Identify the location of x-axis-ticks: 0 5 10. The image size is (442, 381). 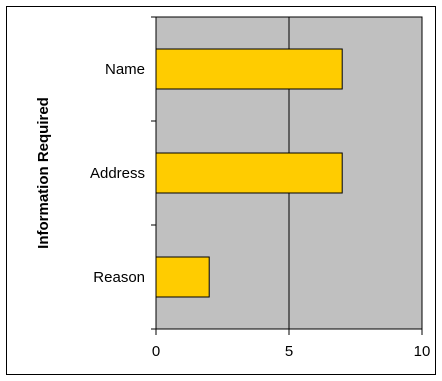
(291, 344).